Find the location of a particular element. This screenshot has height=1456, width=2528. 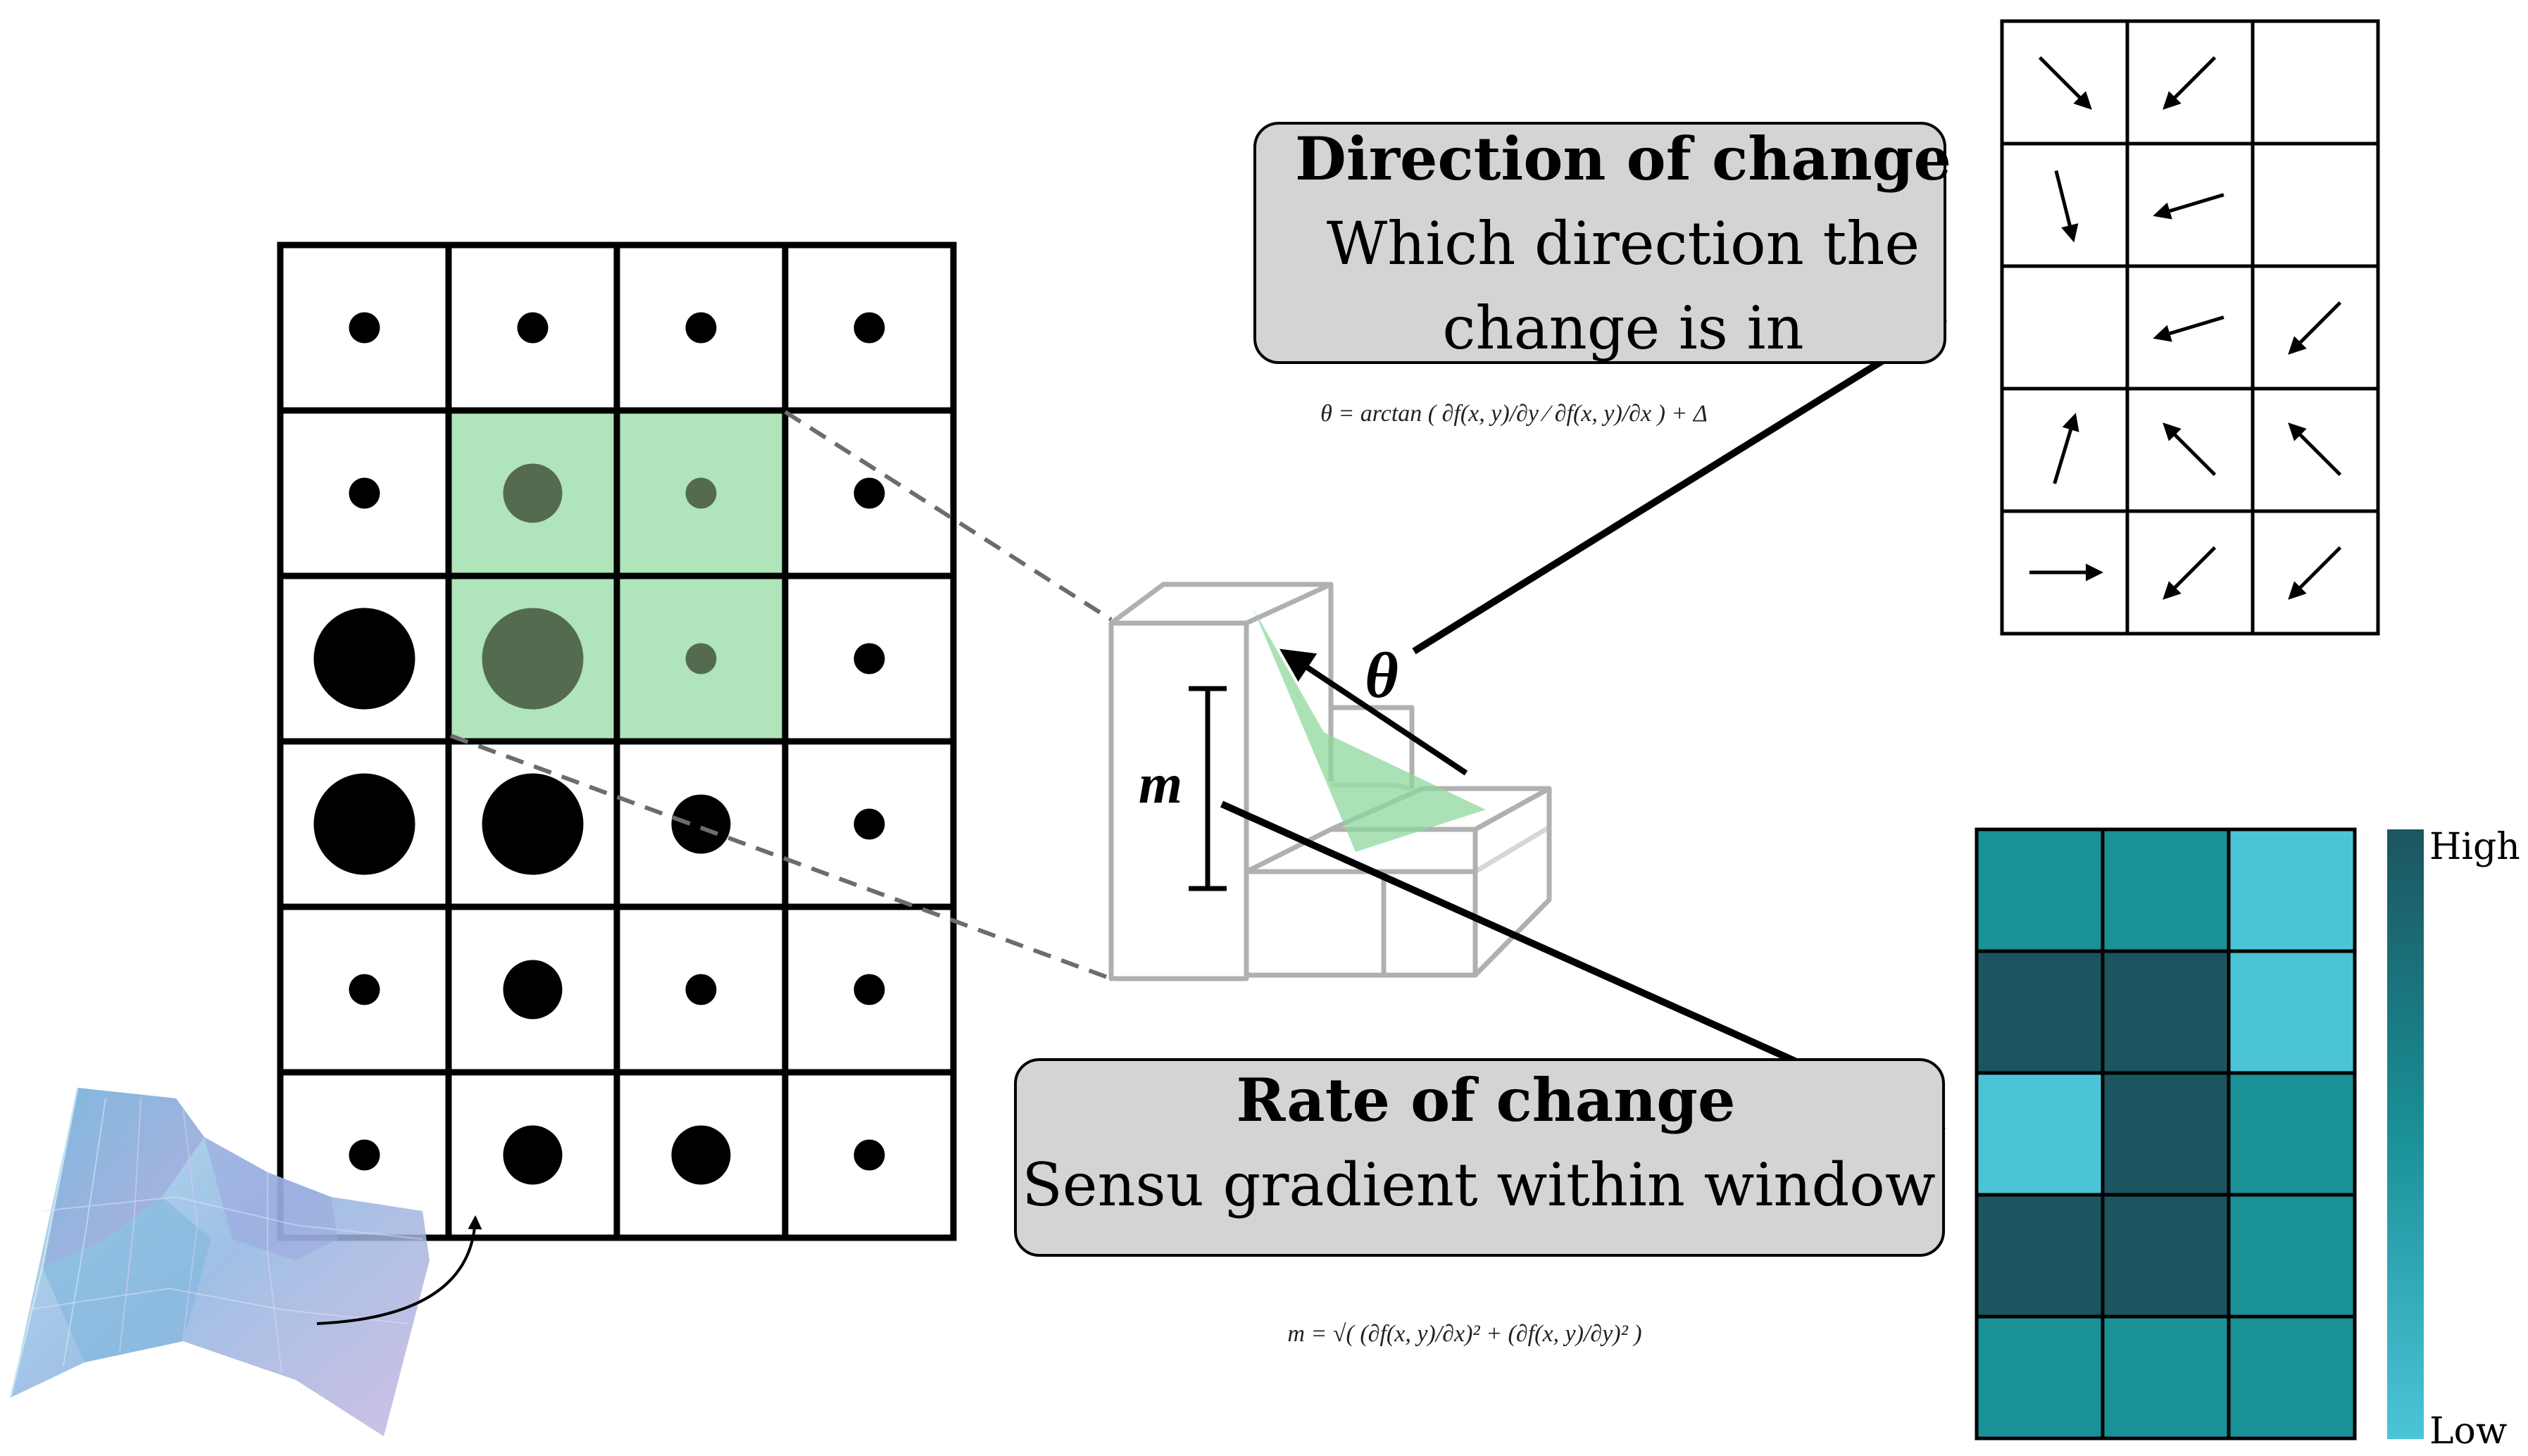

magnitude-grid is located at coordinates (2166, 1134).